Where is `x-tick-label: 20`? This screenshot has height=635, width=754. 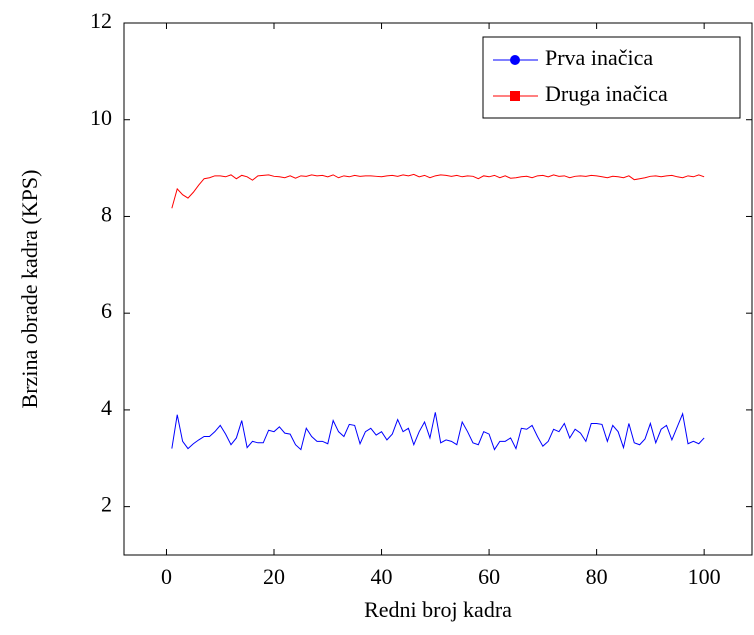
x-tick-label: 20 is located at coordinates (274, 576).